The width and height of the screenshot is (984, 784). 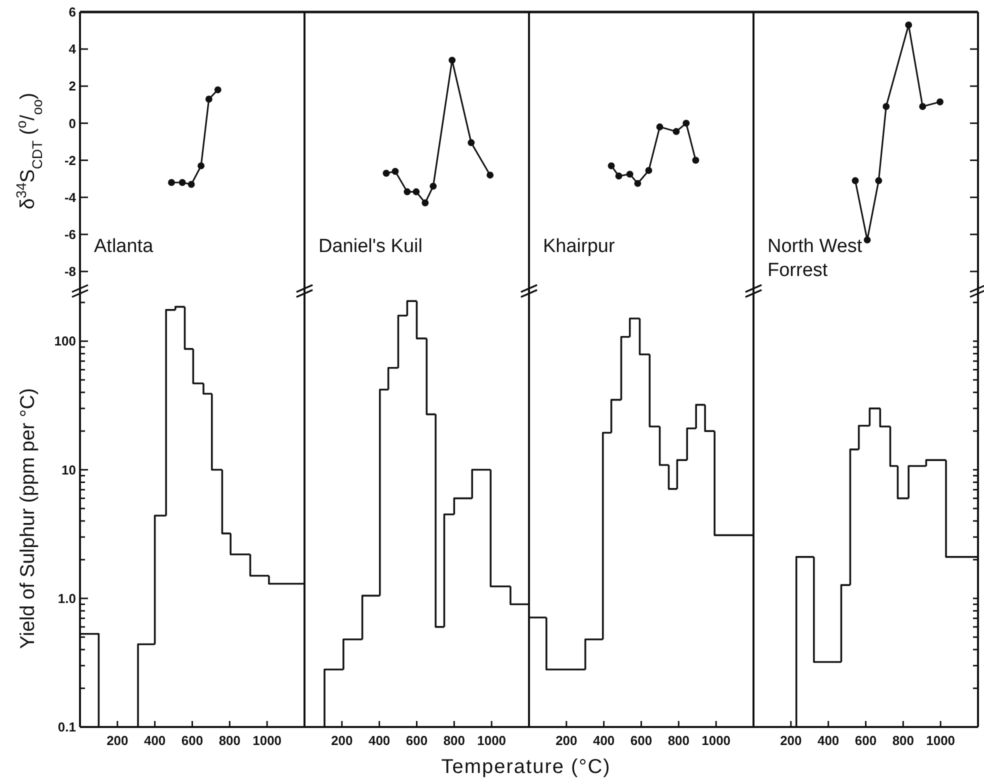 What do you see at coordinates (370, 246) in the screenshot?
I see `text: Daniel's Kuil` at bounding box center [370, 246].